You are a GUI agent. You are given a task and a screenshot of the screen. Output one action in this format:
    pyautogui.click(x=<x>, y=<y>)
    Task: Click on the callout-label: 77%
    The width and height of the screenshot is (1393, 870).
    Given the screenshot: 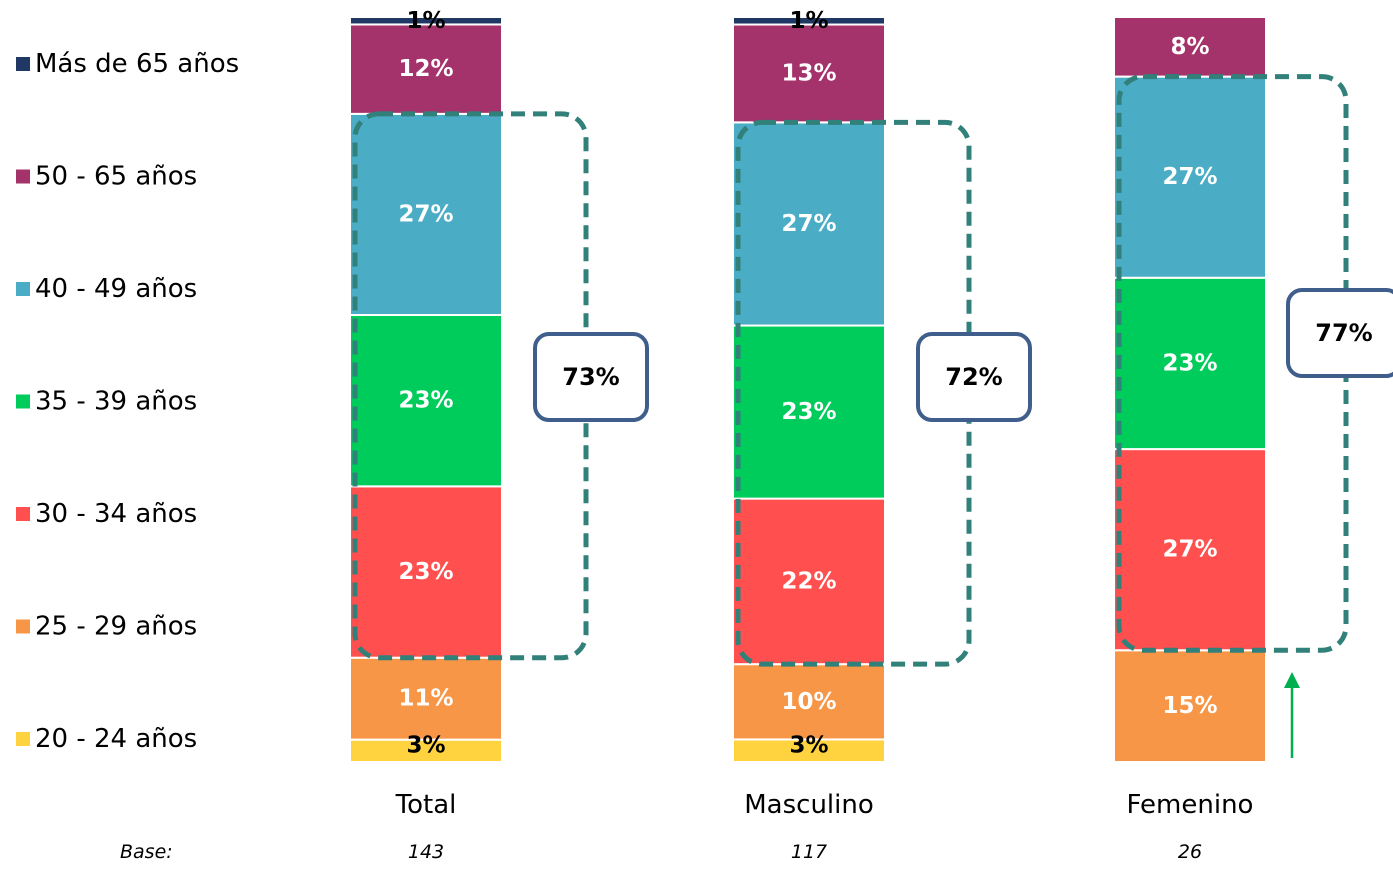 What is the action you would take?
    pyautogui.click(x=1343, y=333)
    